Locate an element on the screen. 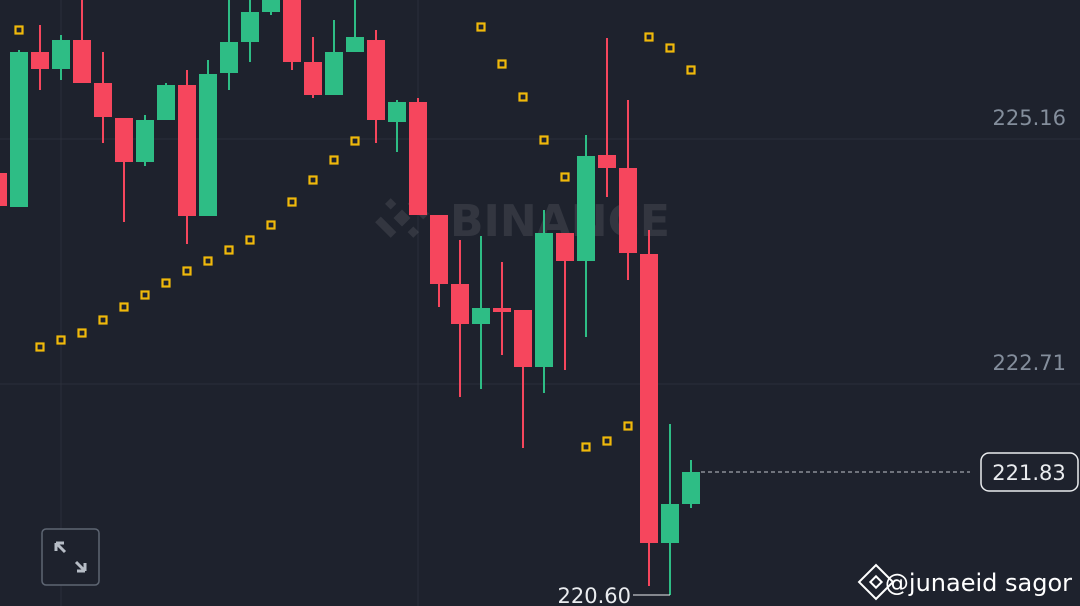 Image resolution: width=1080 pixels, height=606 pixels. y-tick-label: 222.71 is located at coordinates (1029, 363).